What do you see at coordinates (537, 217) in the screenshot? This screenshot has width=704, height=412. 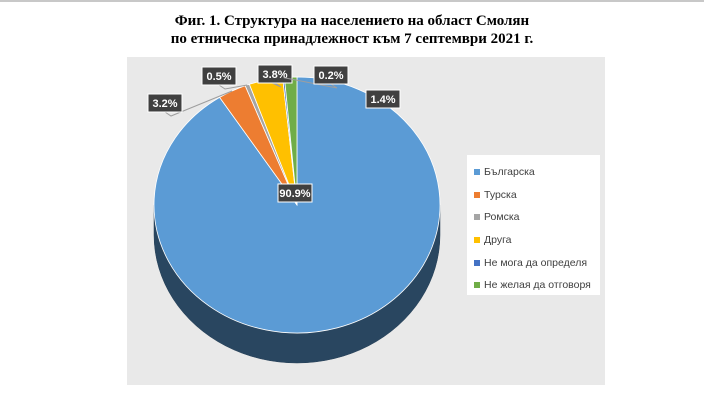 I see `legend-item-3: Ромска` at bounding box center [537, 217].